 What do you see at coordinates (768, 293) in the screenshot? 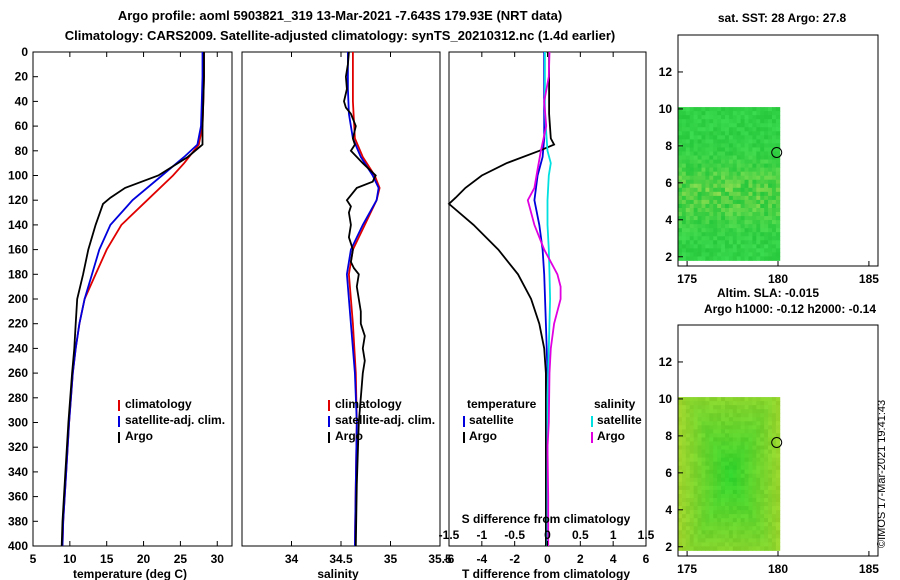
I see `sla-map-title: Altim. SLA: -0.015` at bounding box center [768, 293].